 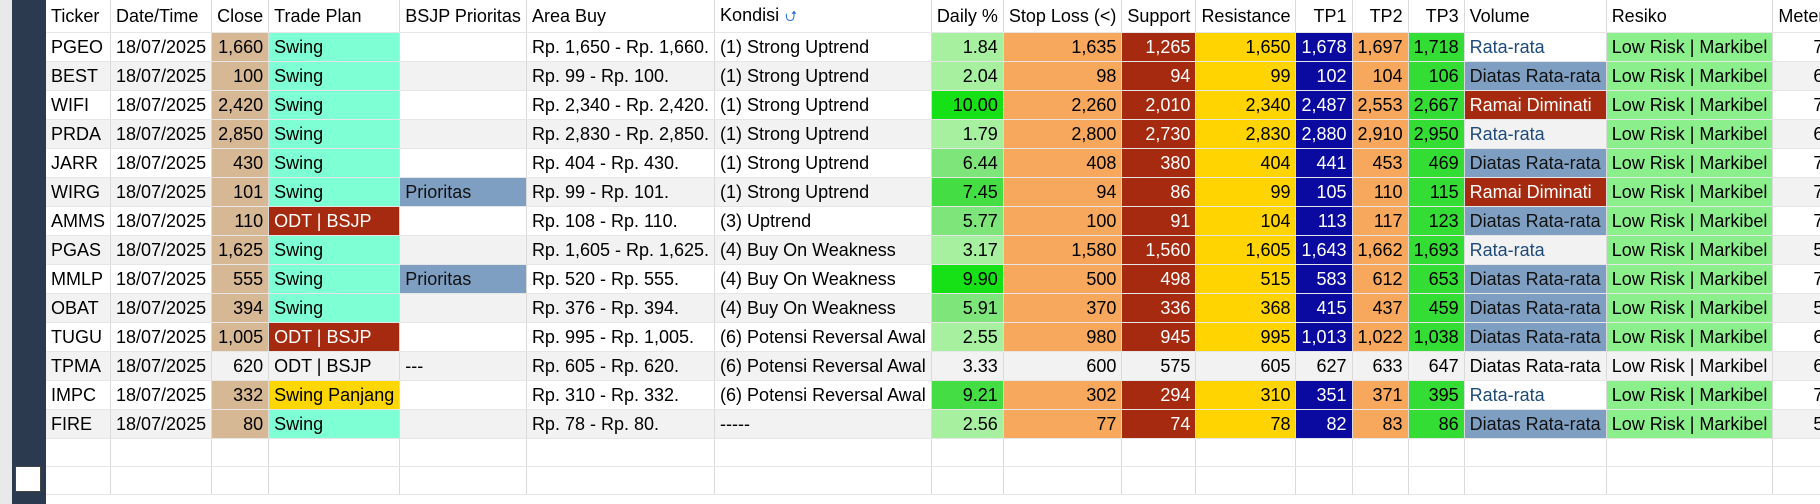 What do you see at coordinates (621, 163) in the screenshot?
I see `area-buy-cell: Rp. 404 - Rp. 430.` at bounding box center [621, 163].